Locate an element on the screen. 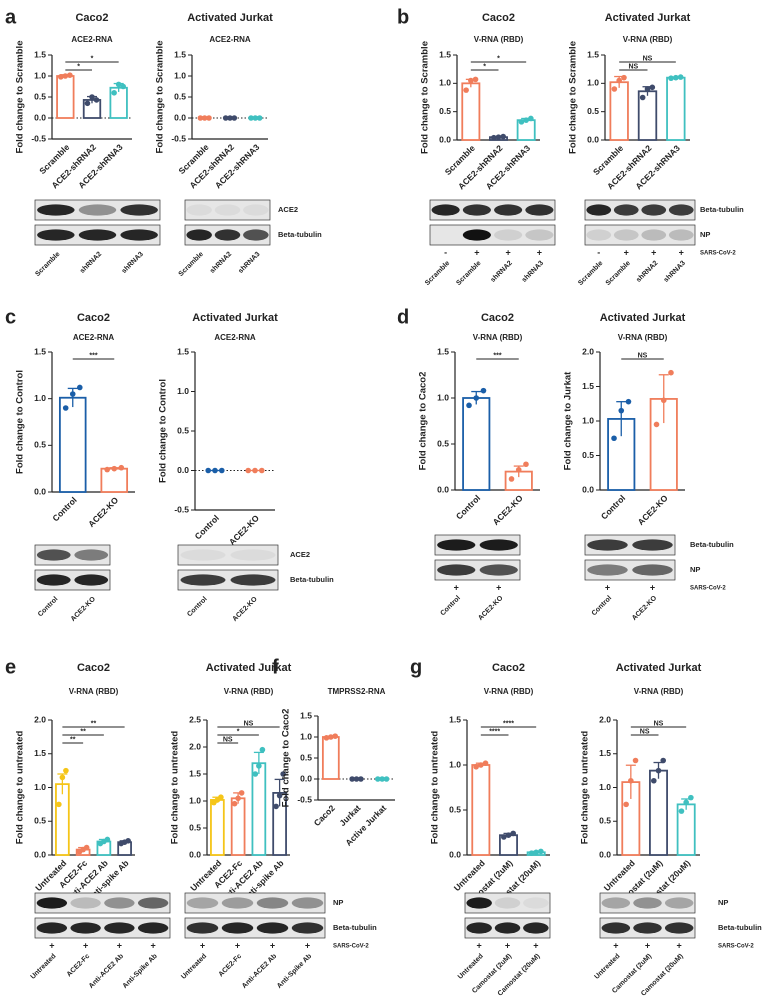  blot-lane-label: Untreated is located at coordinates (44, 967).